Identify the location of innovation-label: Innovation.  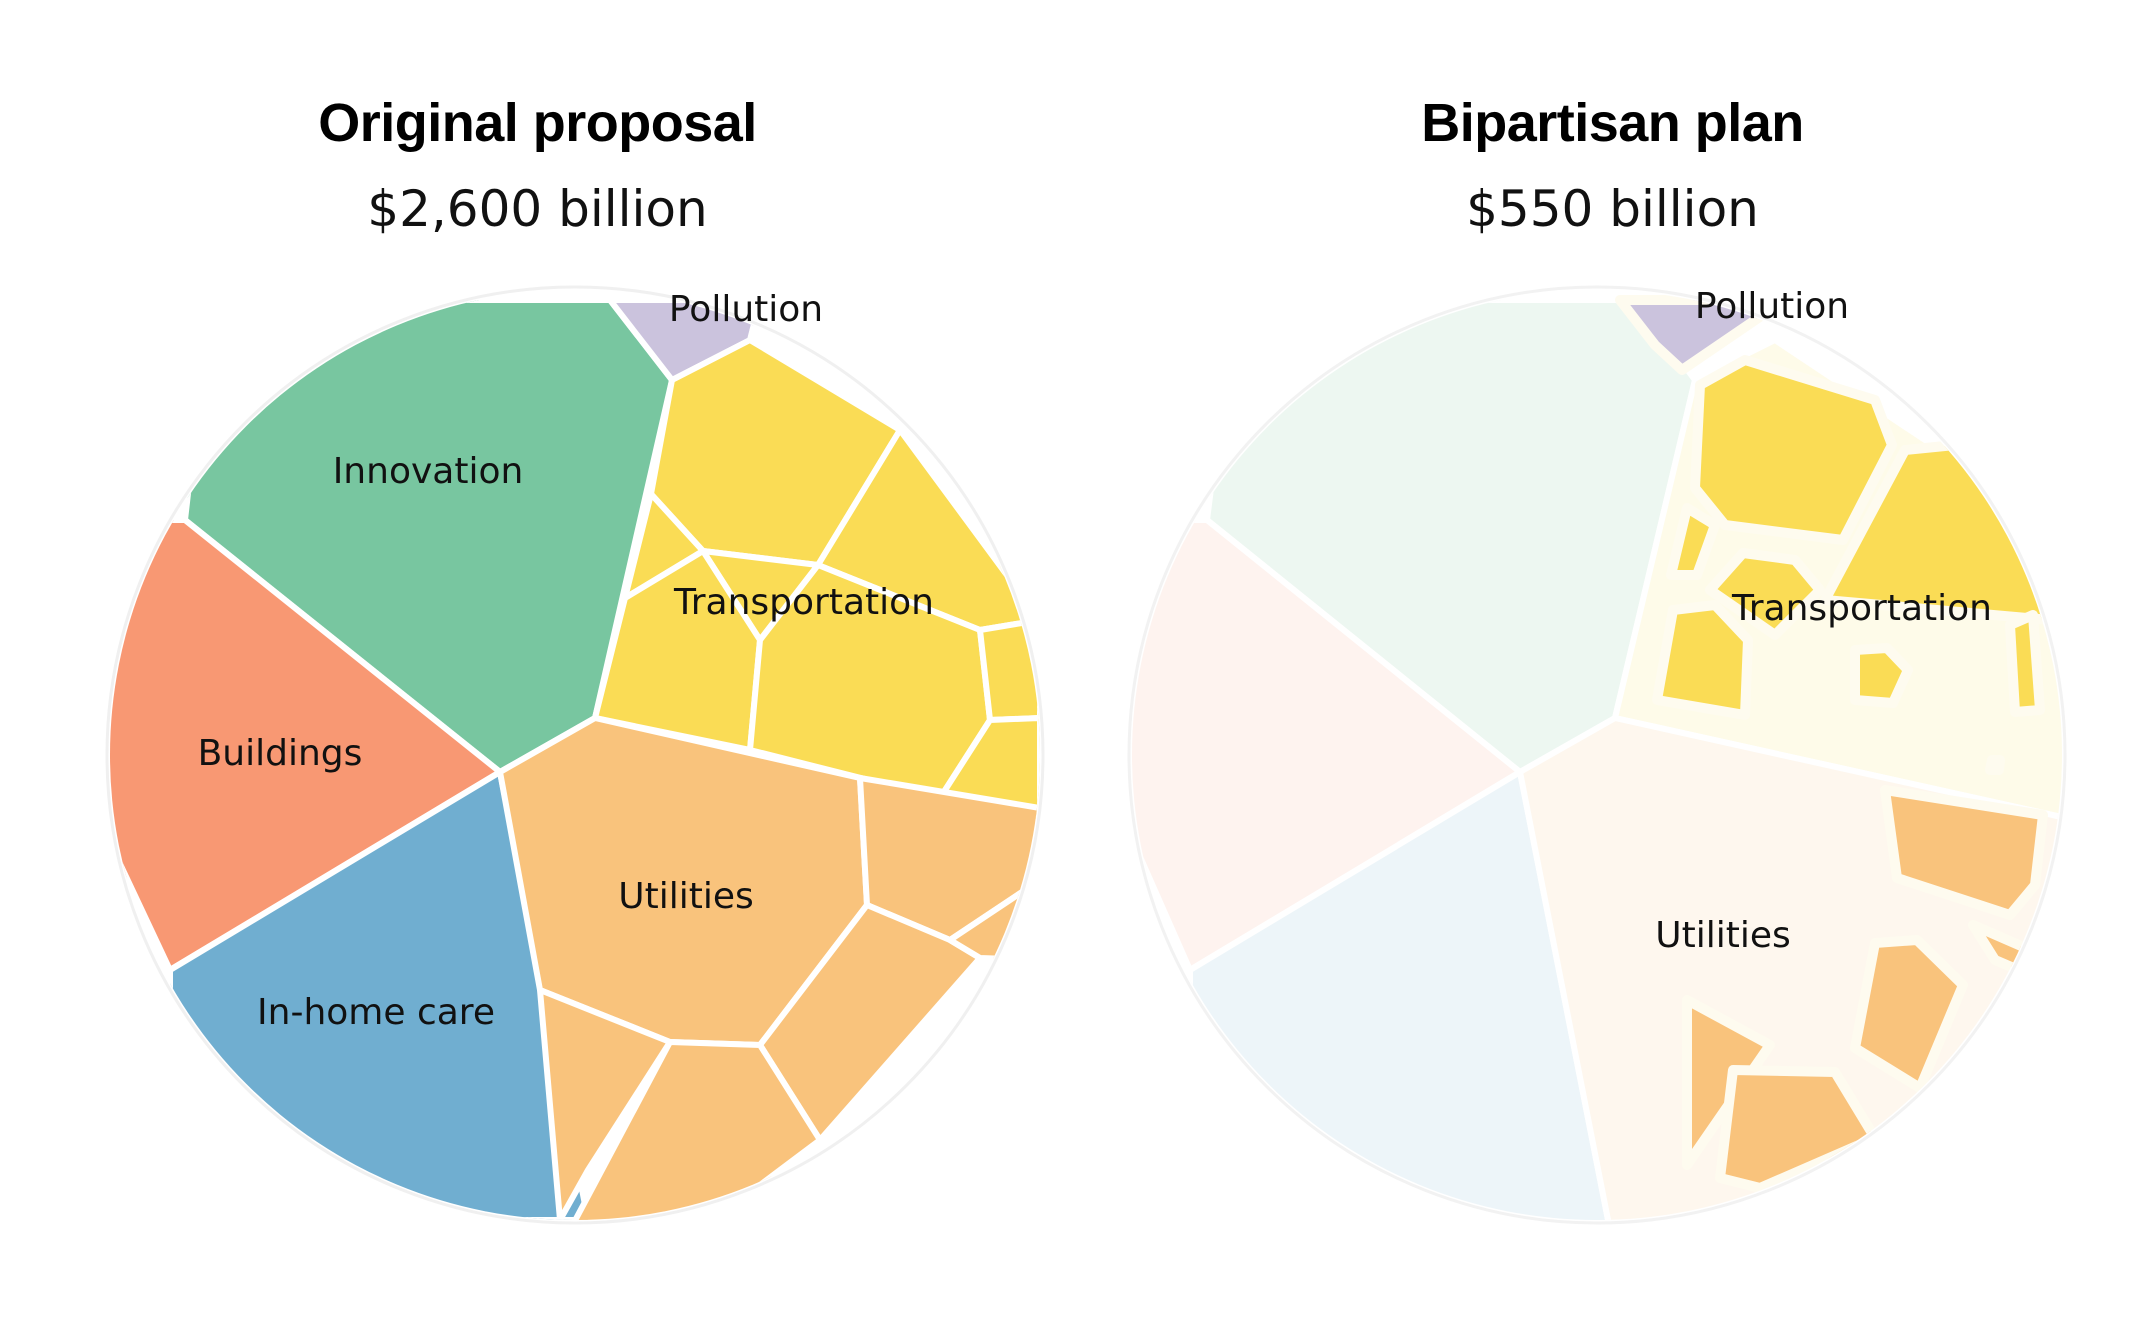
(428, 471).